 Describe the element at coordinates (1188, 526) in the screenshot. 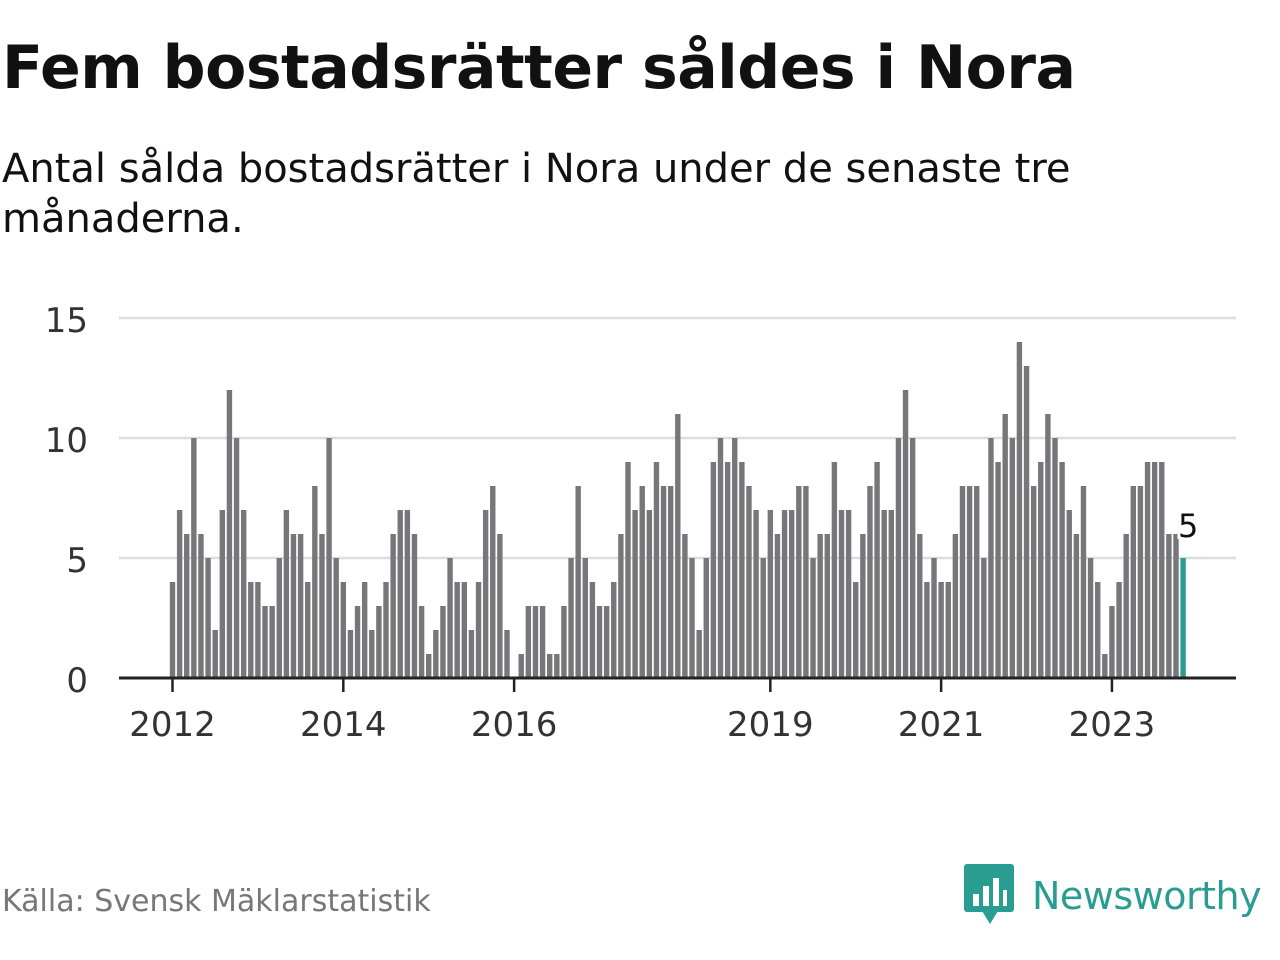

I see `highlight-data-label: 5` at that location.